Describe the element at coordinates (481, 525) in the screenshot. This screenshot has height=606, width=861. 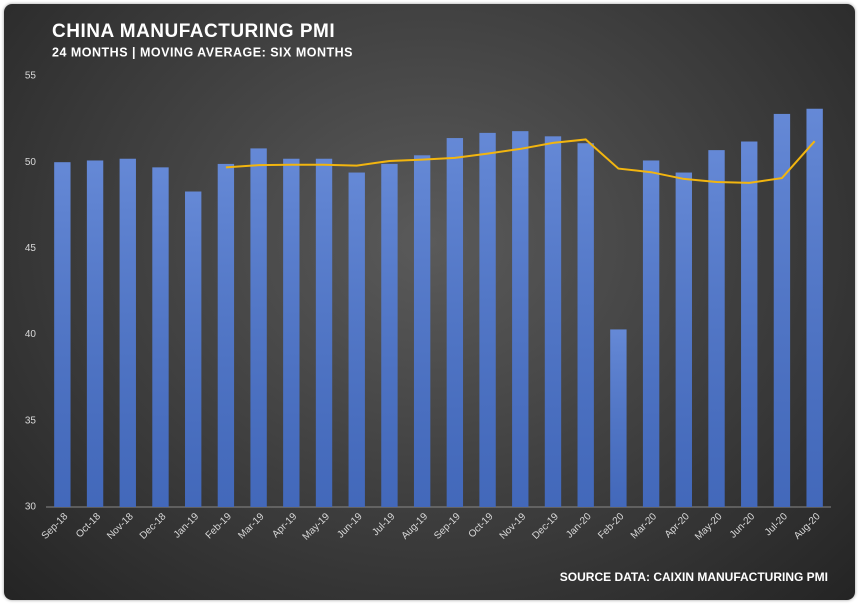
I see `x-tick-label: Oct-19` at that location.